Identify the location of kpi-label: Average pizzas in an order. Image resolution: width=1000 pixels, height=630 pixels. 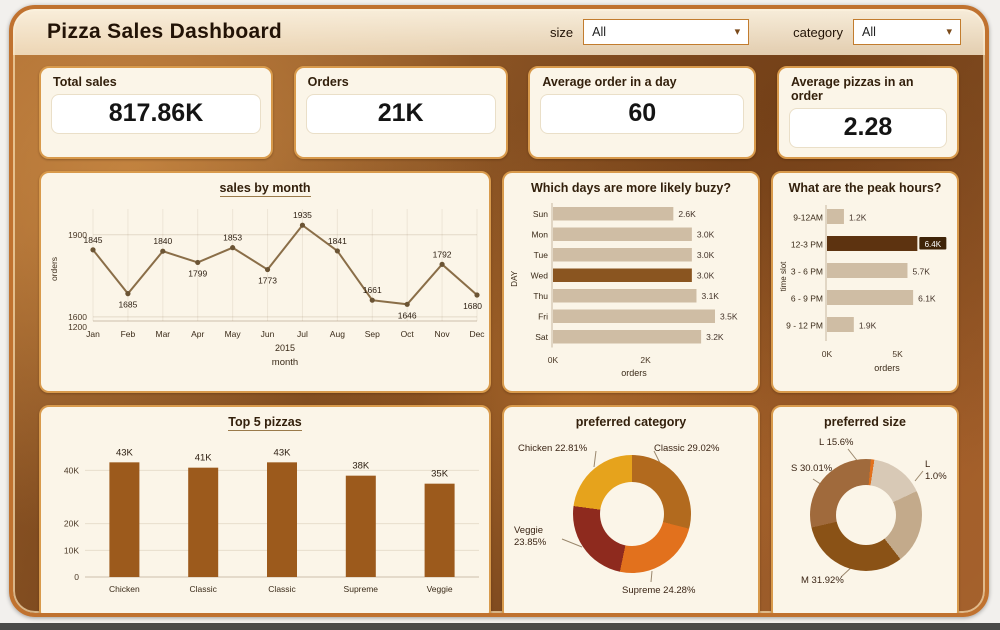
(852, 89).